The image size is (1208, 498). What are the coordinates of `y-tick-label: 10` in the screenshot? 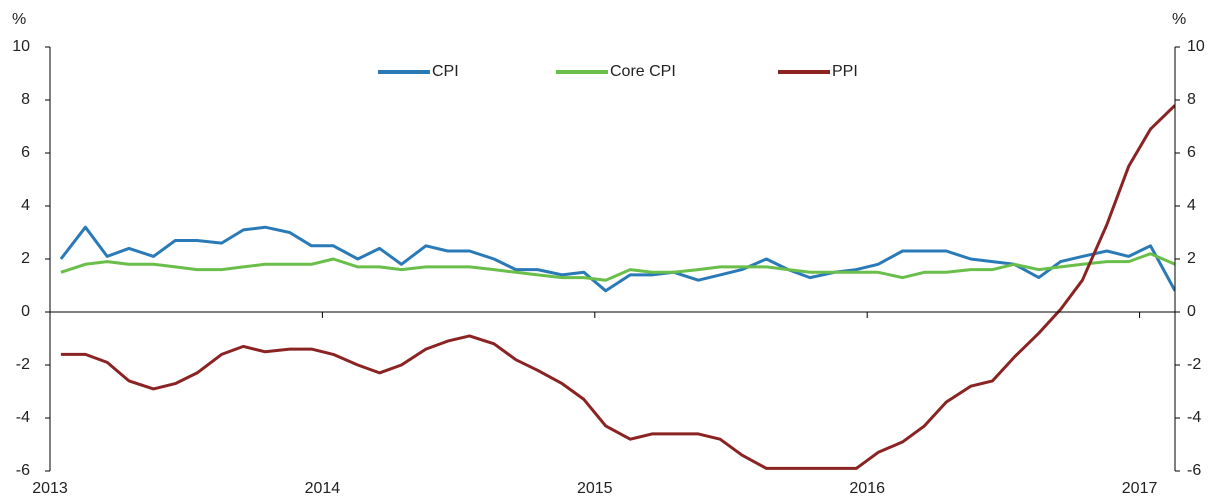 It's located at (21, 46).